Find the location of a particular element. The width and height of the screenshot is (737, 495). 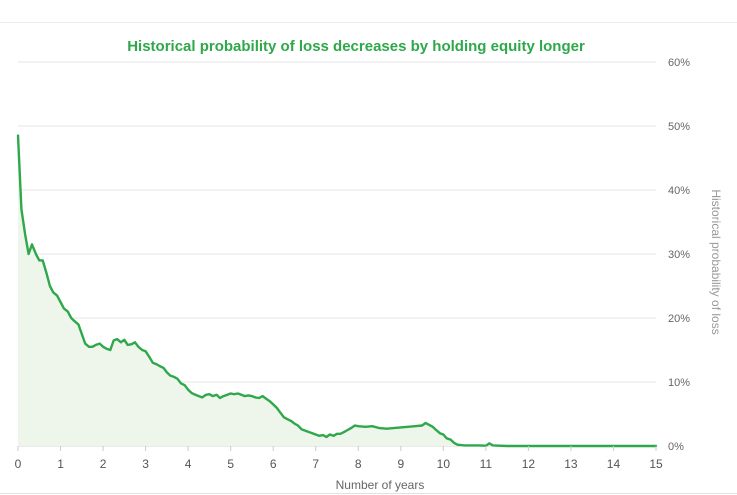

x-tick-label: 12 is located at coordinates (529, 464).